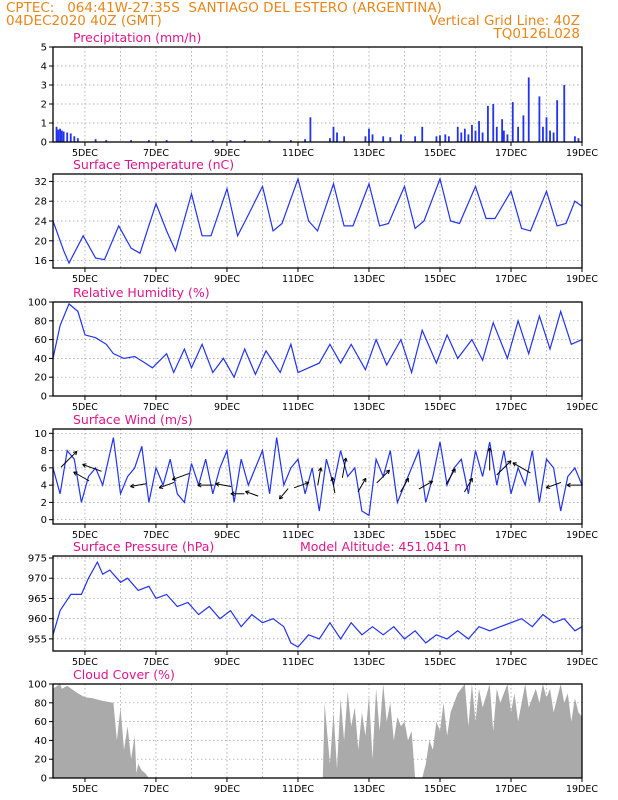 This screenshot has height=800, width=618. I want to click on temp-series-line, so click(317, 220).